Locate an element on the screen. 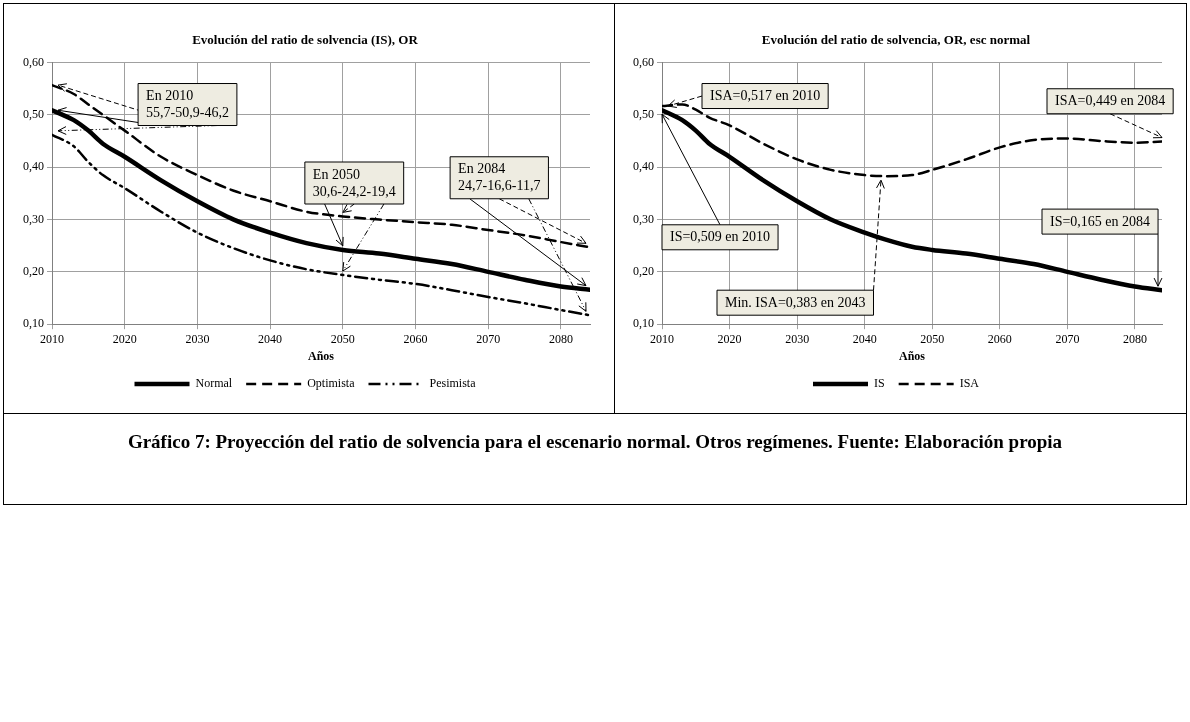 The width and height of the screenshot is (1190, 722). annotation: ISA=0,517 en 2010 is located at coordinates (765, 96).